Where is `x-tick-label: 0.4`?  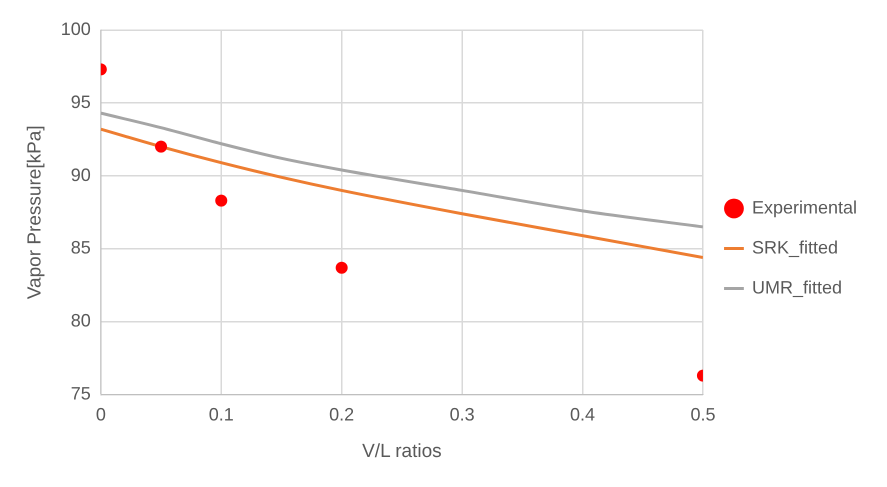 x-tick-label: 0.4 is located at coordinates (583, 414).